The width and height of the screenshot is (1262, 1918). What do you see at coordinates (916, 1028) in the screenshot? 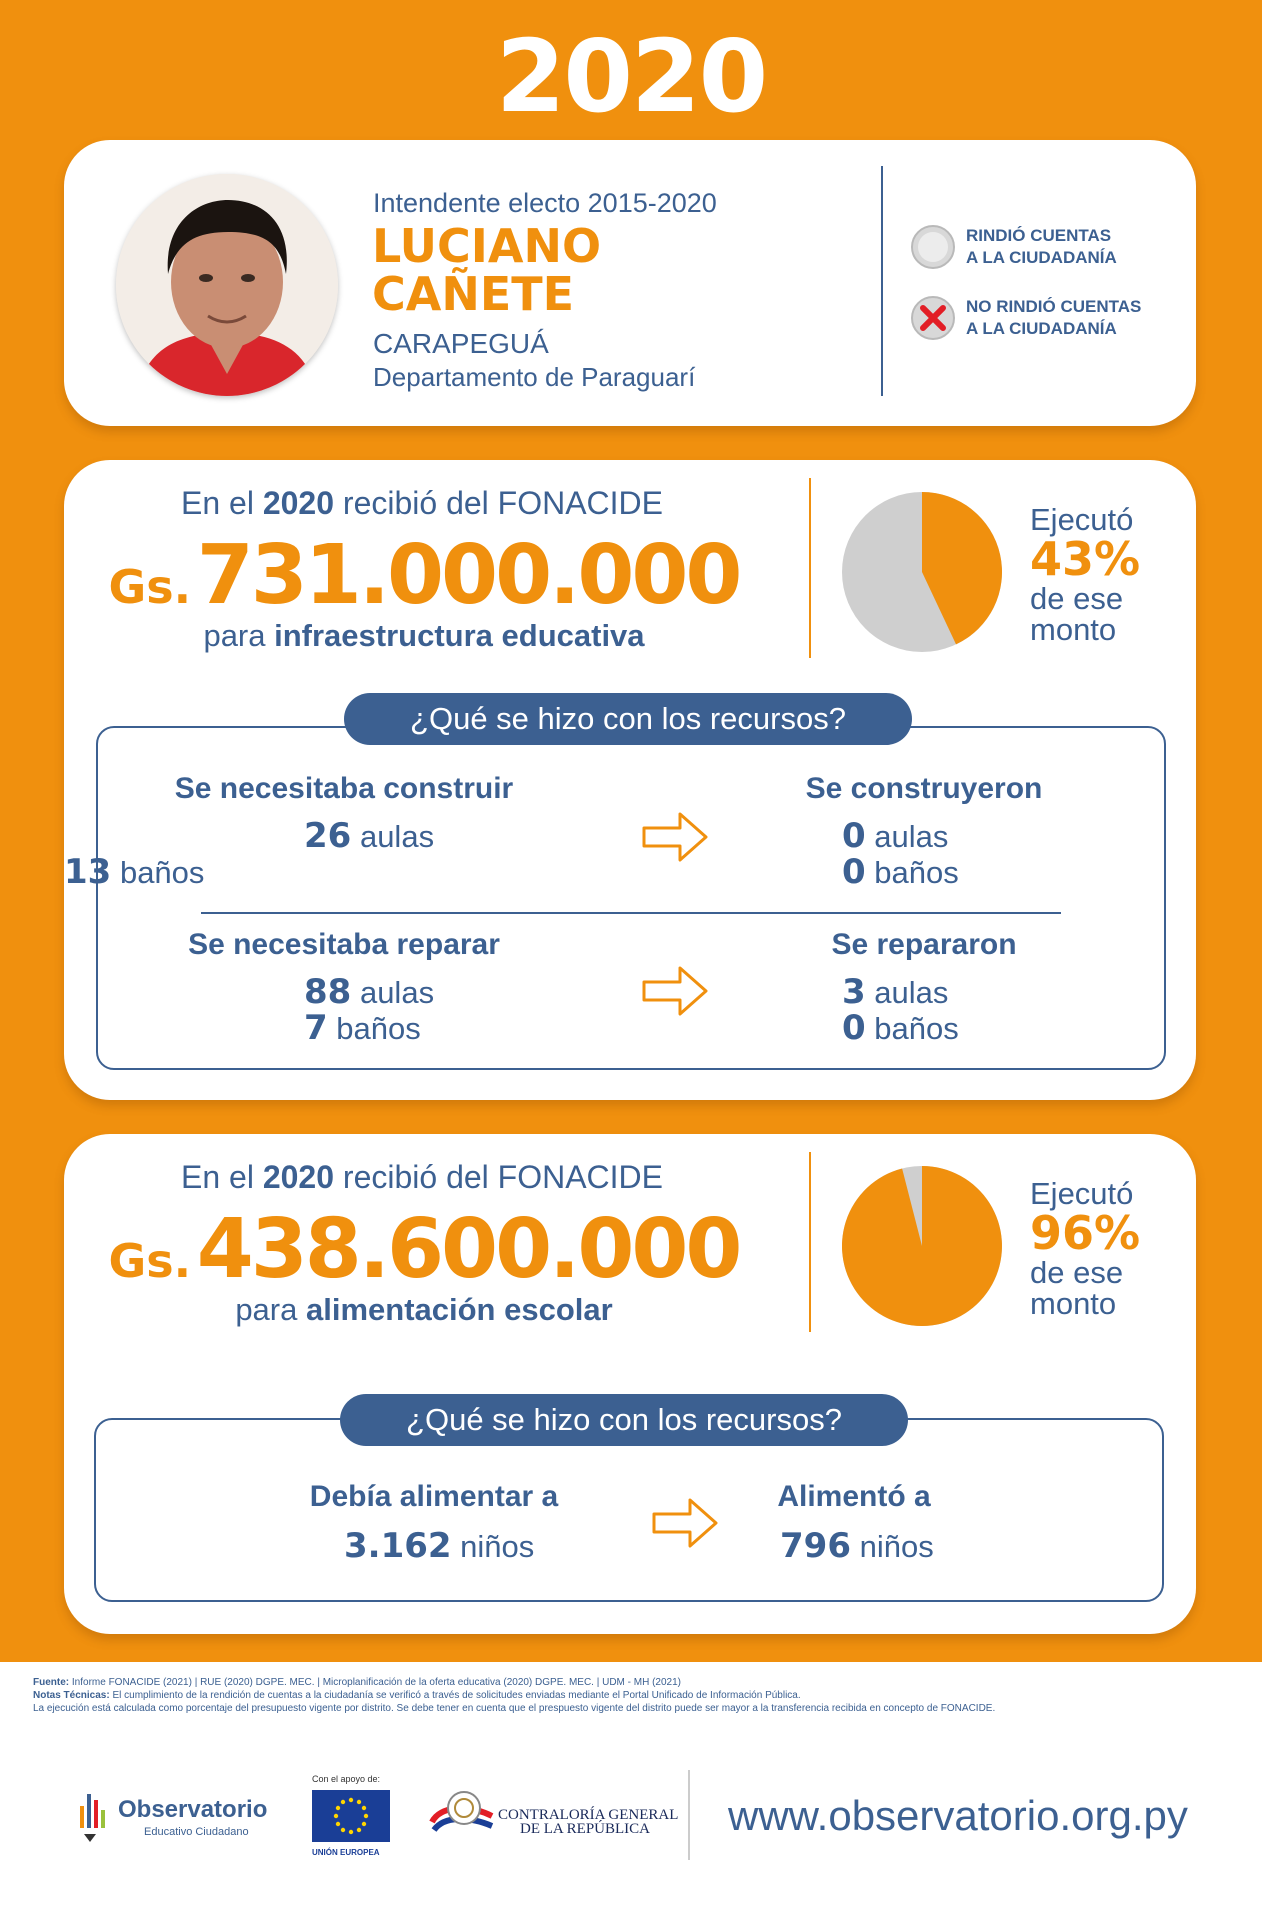
I see `repaired-banos-label: baños` at bounding box center [916, 1028].